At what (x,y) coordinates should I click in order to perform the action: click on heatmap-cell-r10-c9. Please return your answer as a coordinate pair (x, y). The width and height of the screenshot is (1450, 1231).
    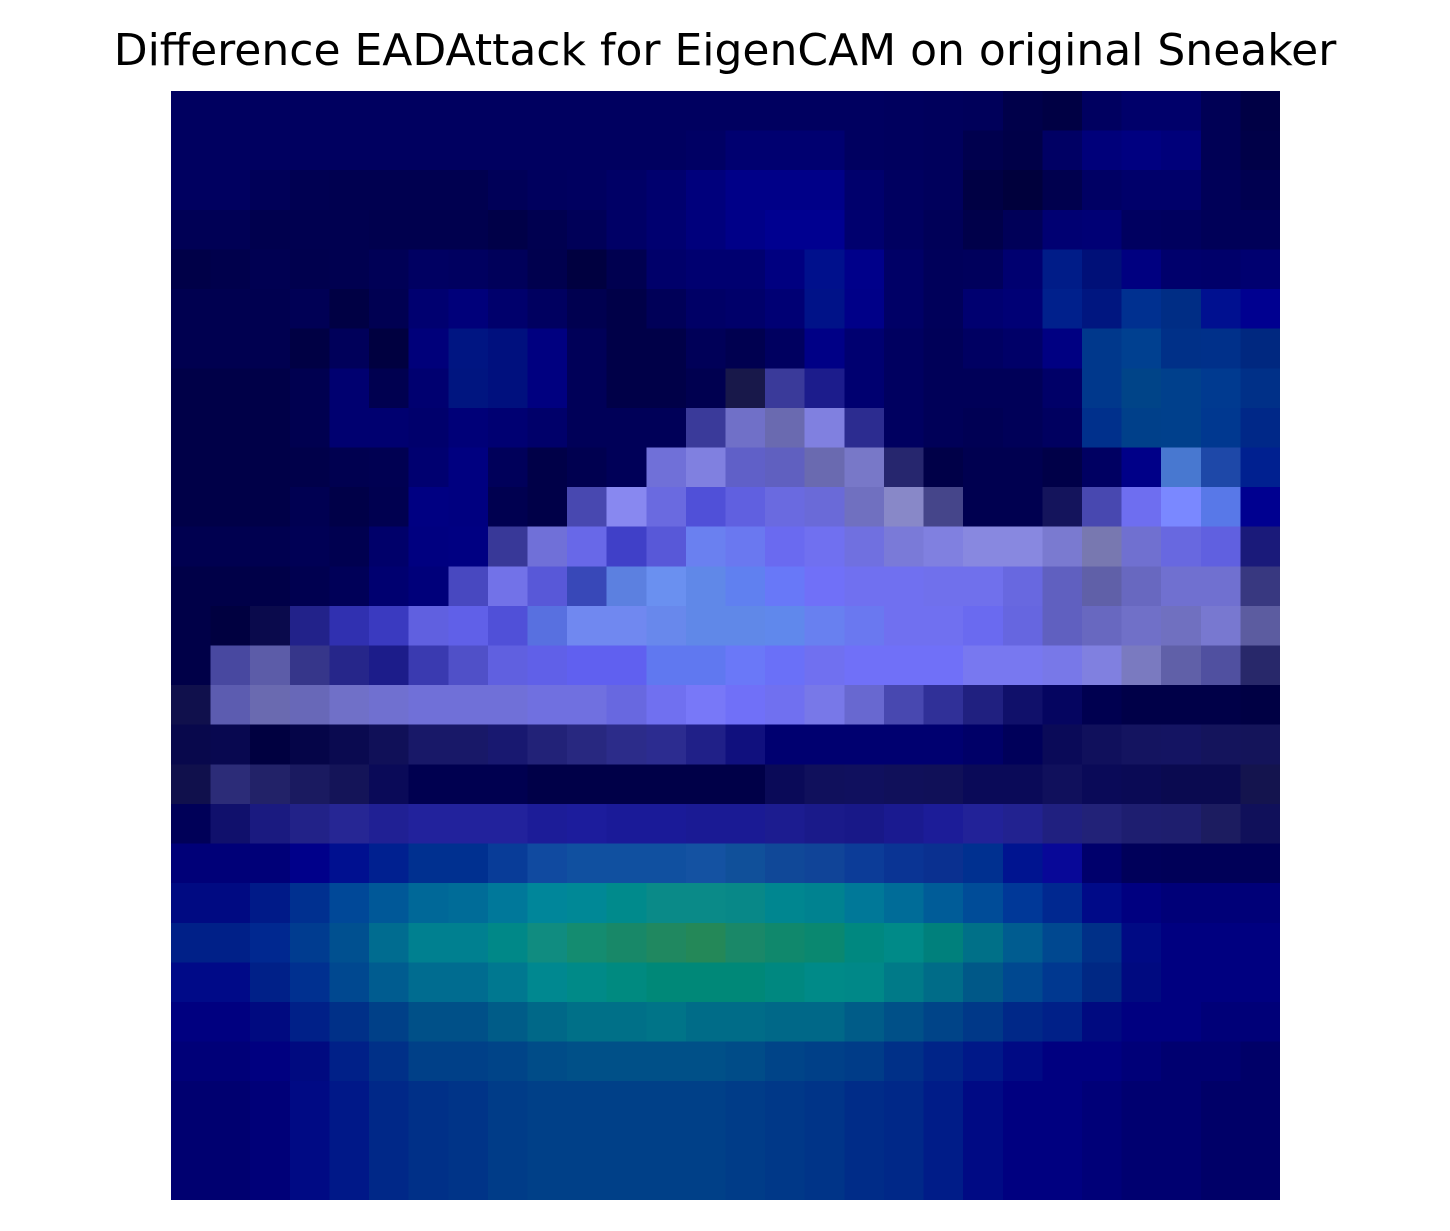
    Looking at the image, I should click on (547, 507).